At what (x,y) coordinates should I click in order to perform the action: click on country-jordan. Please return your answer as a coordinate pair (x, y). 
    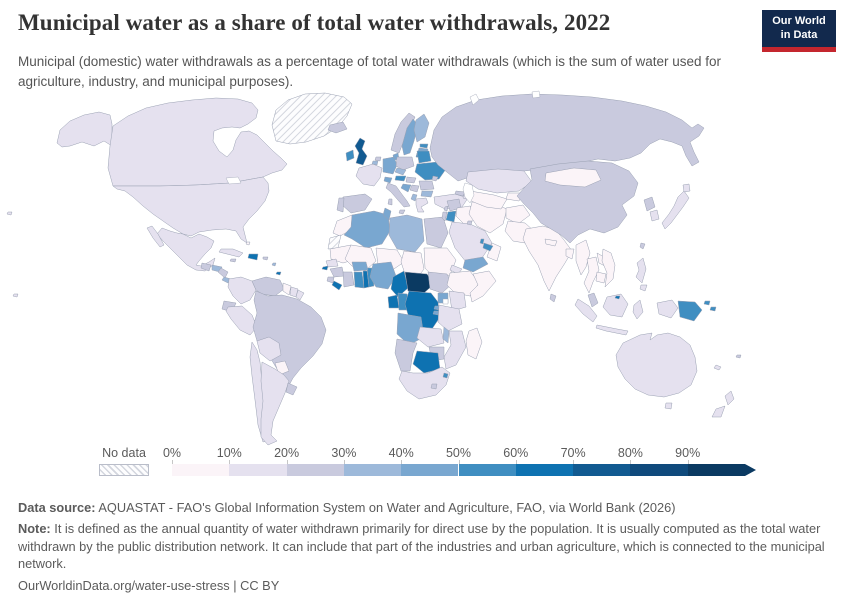
    Looking at the image, I should click on (451, 216).